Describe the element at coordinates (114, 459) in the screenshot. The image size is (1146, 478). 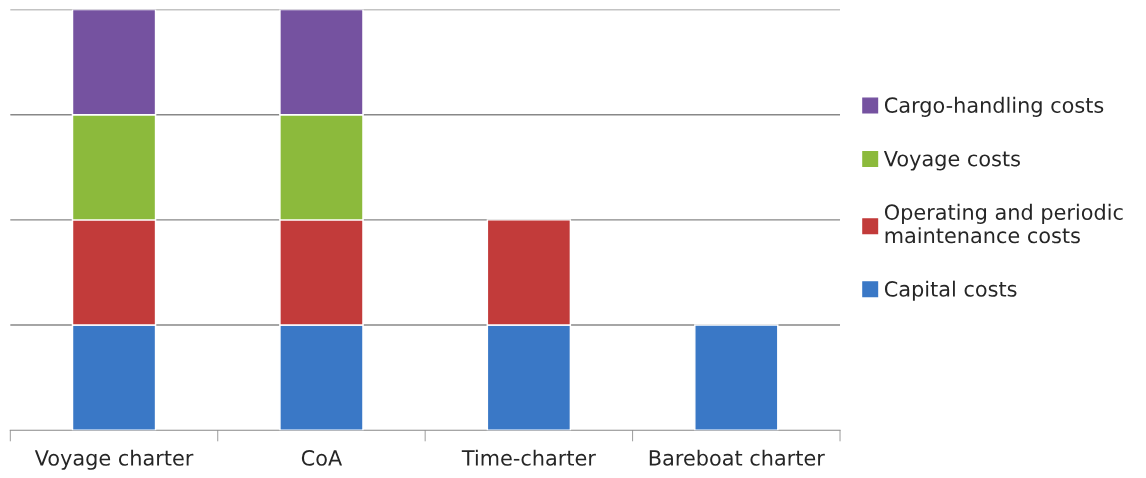
I see `x-tick-label: Voyage charter` at that location.